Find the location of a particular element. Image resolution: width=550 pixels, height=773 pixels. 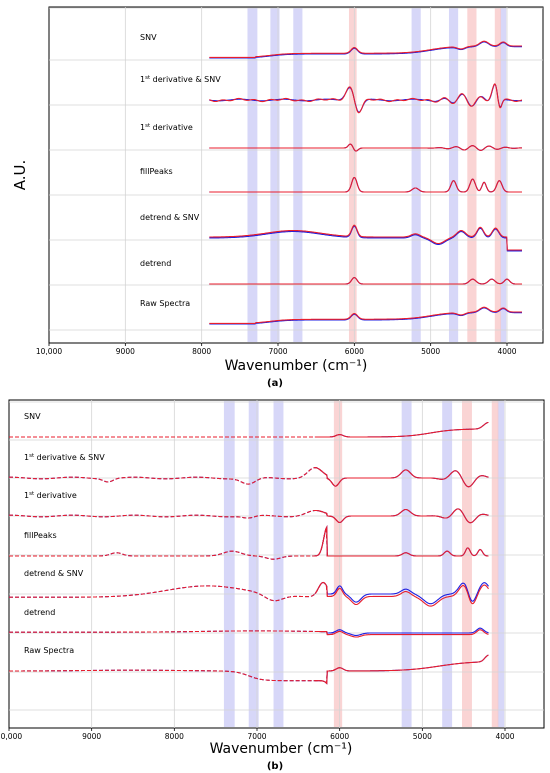

panel-label: (a) is located at coordinates (275, 383).